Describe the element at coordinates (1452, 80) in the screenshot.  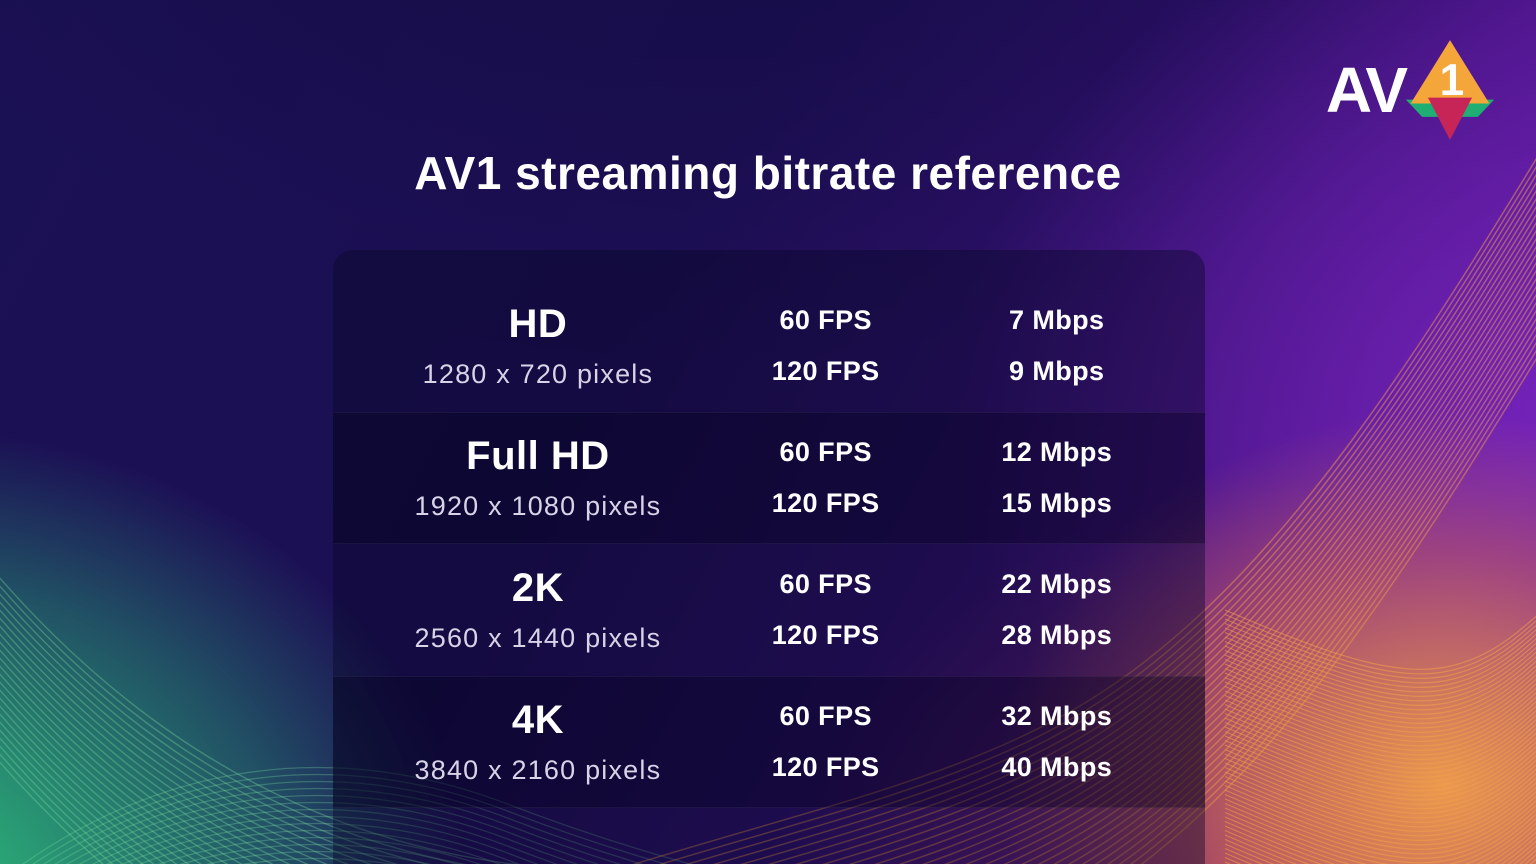
I see `logo-numeral: 1` at that location.